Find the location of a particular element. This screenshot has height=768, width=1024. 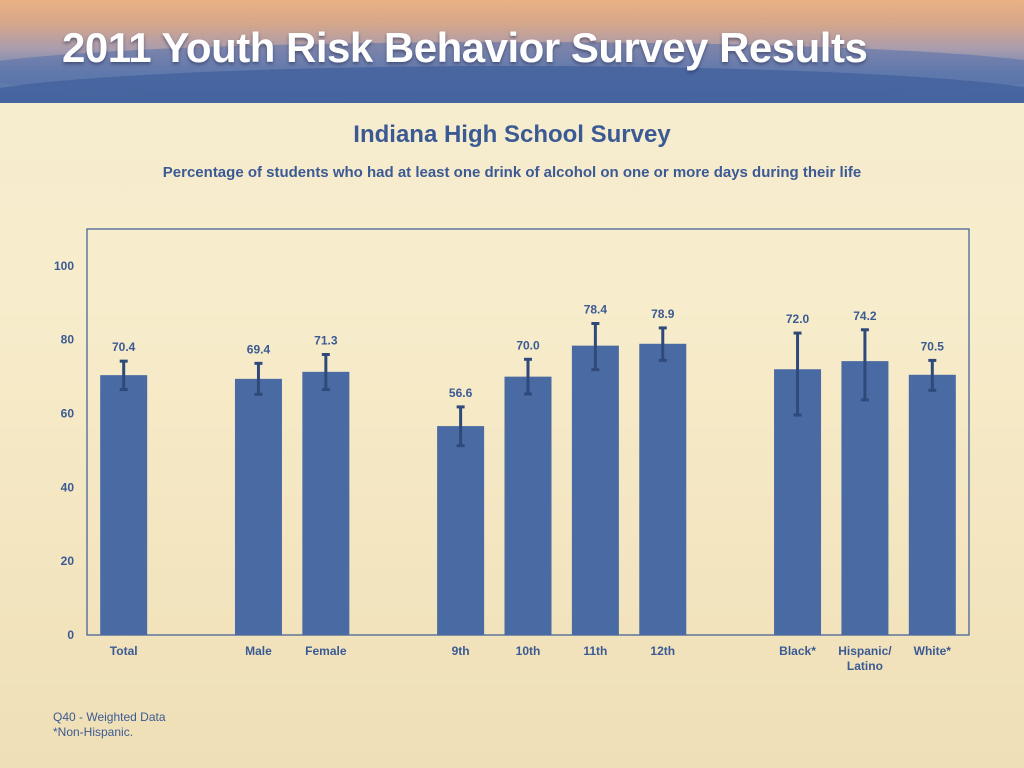

data-label: 56.6 is located at coordinates (461, 393).